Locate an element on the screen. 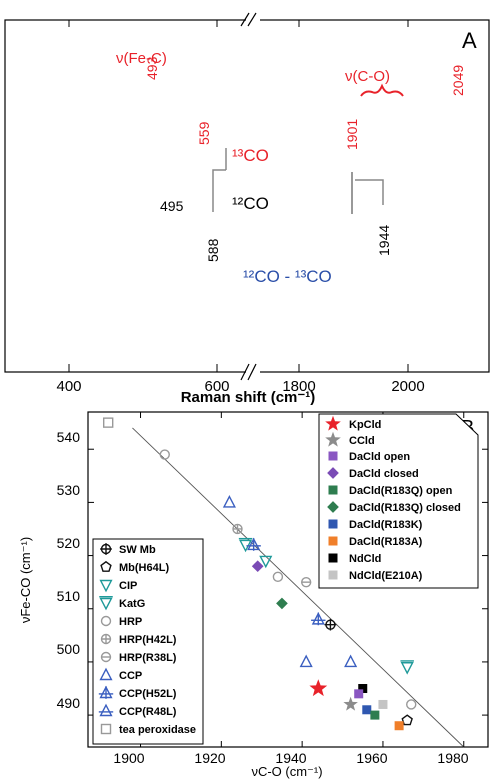 The image size is (499, 782). axis-break-gap is located at coordinates (253, 195).